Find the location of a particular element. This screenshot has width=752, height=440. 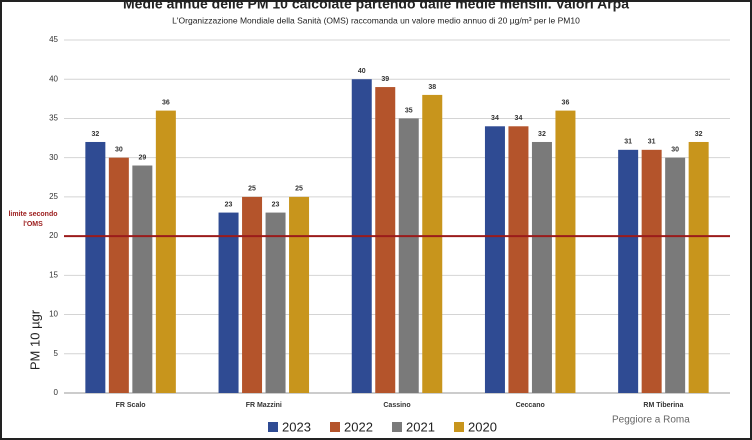

note: Peggiore a Roma is located at coordinates (651, 420).